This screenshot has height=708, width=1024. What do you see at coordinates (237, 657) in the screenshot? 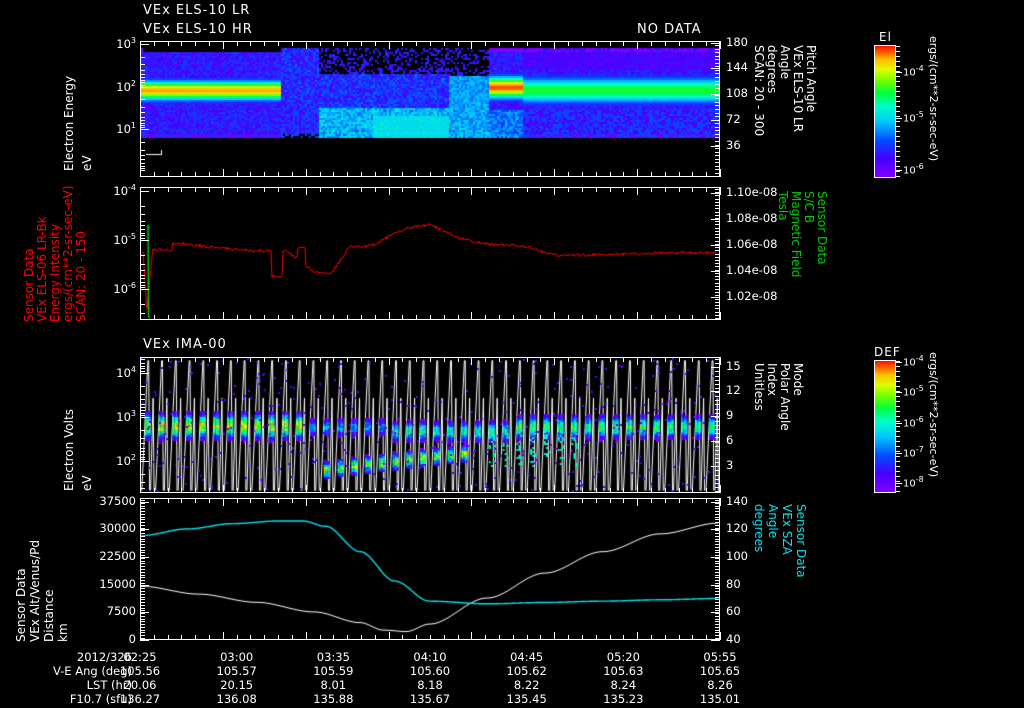
I see `bottom-value-r0-c1: 03:00` at bounding box center [237, 657].